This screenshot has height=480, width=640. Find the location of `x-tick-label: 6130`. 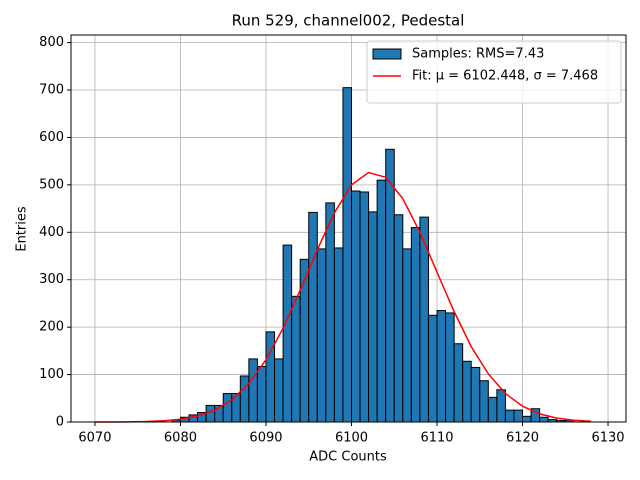

x-tick-label: 6130 is located at coordinates (607, 438).